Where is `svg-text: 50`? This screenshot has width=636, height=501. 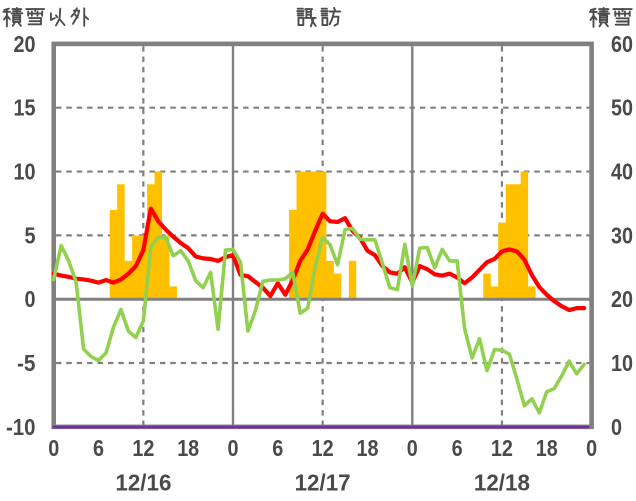
svg-text: 50 is located at coordinates (622, 108).